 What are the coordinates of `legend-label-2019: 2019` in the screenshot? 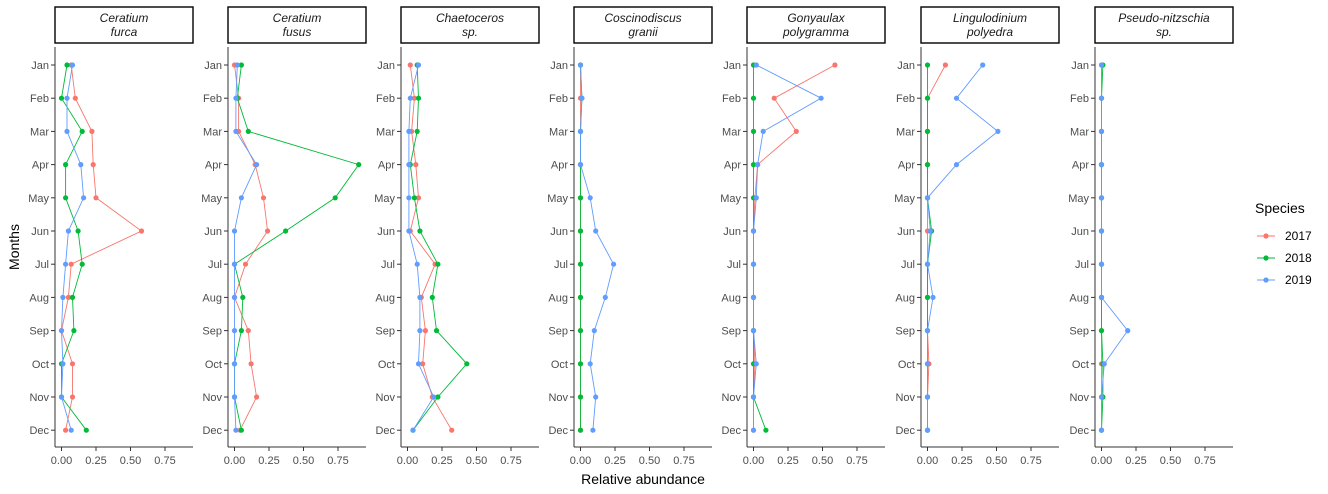 It's located at (1298, 280).